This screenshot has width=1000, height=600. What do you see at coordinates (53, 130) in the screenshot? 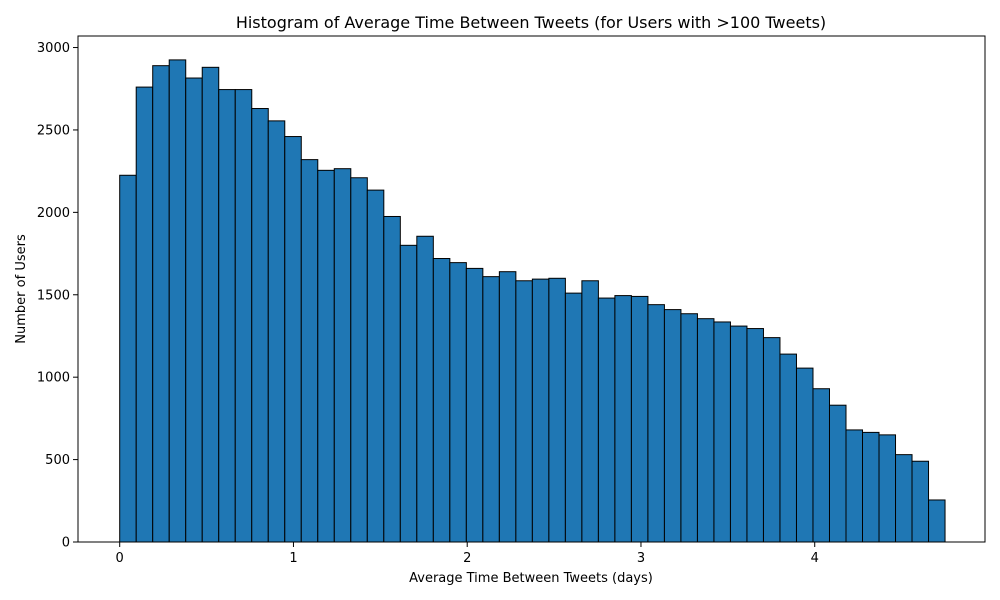
I see `y-tick-label: 2500` at bounding box center [53, 130].